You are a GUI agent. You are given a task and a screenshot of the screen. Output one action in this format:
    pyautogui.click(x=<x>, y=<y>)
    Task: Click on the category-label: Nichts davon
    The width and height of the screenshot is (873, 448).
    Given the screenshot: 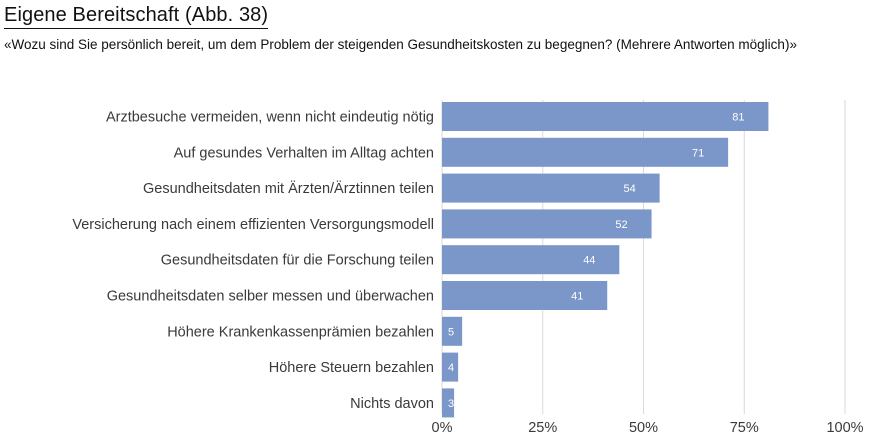 What is the action you would take?
    pyautogui.click(x=392, y=404)
    